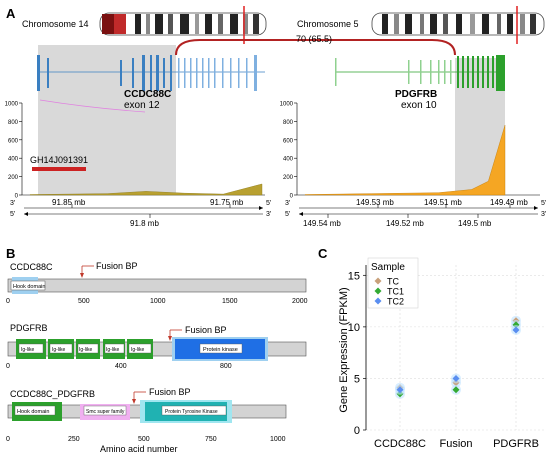 Image resolution: width=550 pixels, height=455 pixels. What do you see at coordinates (121, 366) in the screenshot?
I see `tick-pdgfrb-400: 400` at bounding box center [121, 366].